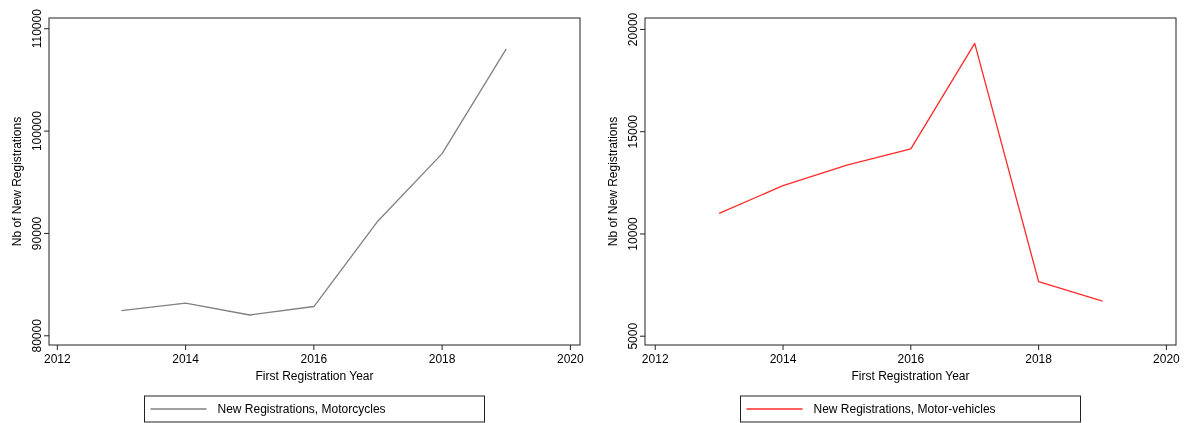 This screenshot has width=1193, height=423. Describe the element at coordinates (633, 233) in the screenshot. I see `y-tick-label: 10000` at that location.